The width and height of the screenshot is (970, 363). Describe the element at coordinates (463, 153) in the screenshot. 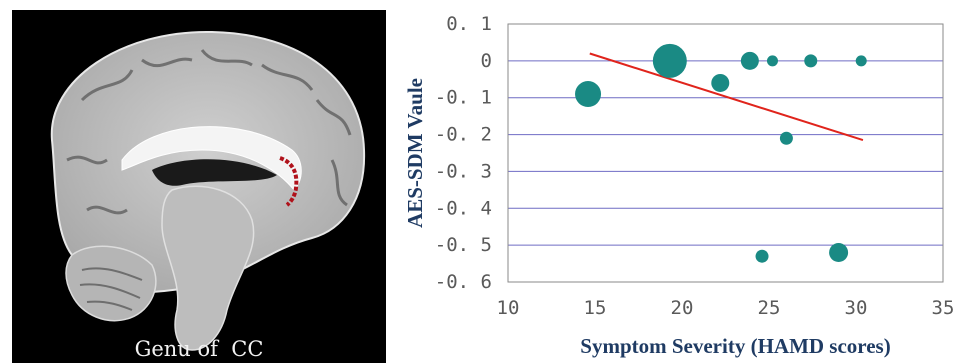

I see `y-tick-labels: 0. 1 0 -0. 1 -0. 2 -0. 3 -0. 4 -0. 5 -0. 6` at that location.